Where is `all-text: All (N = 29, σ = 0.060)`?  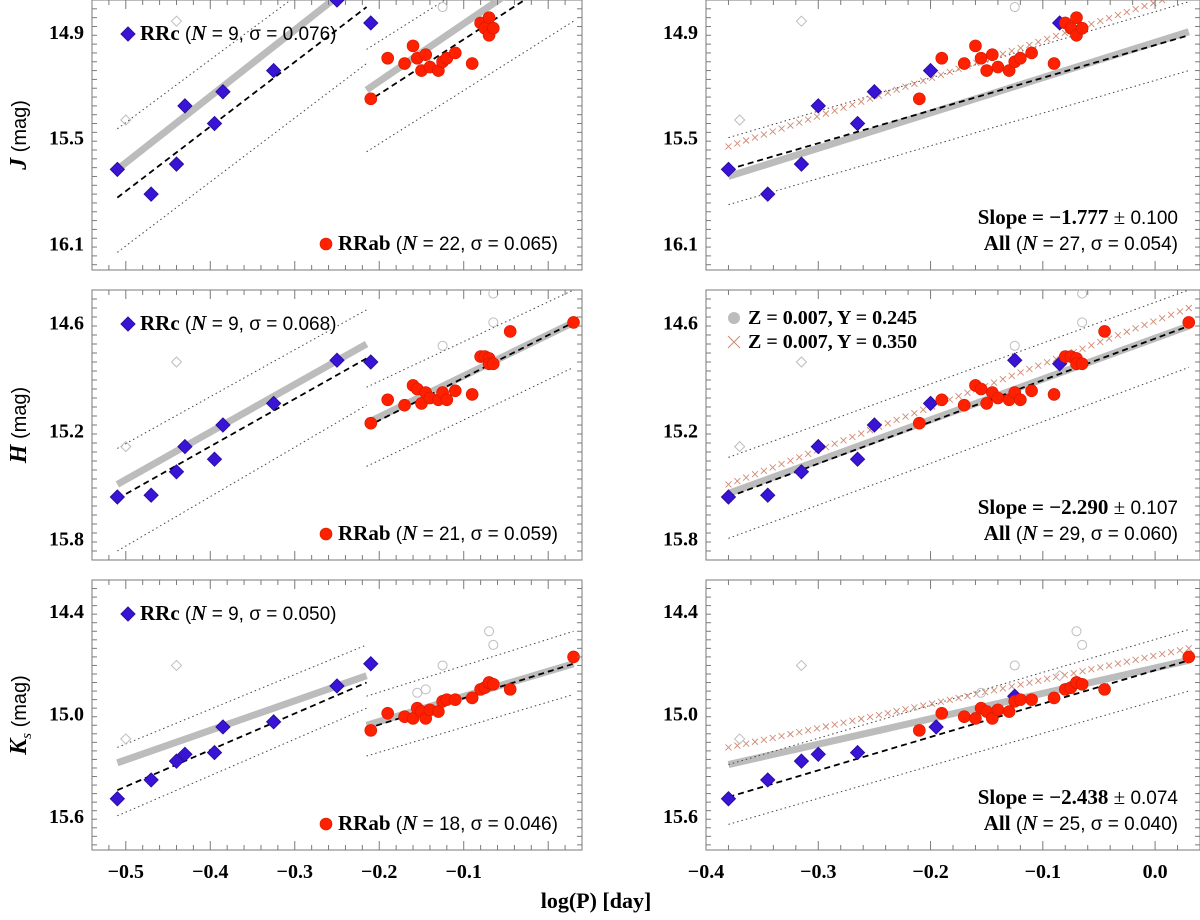
all-text: All (N = 29, σ = 0.060) is located at coordinates (1081, 533).